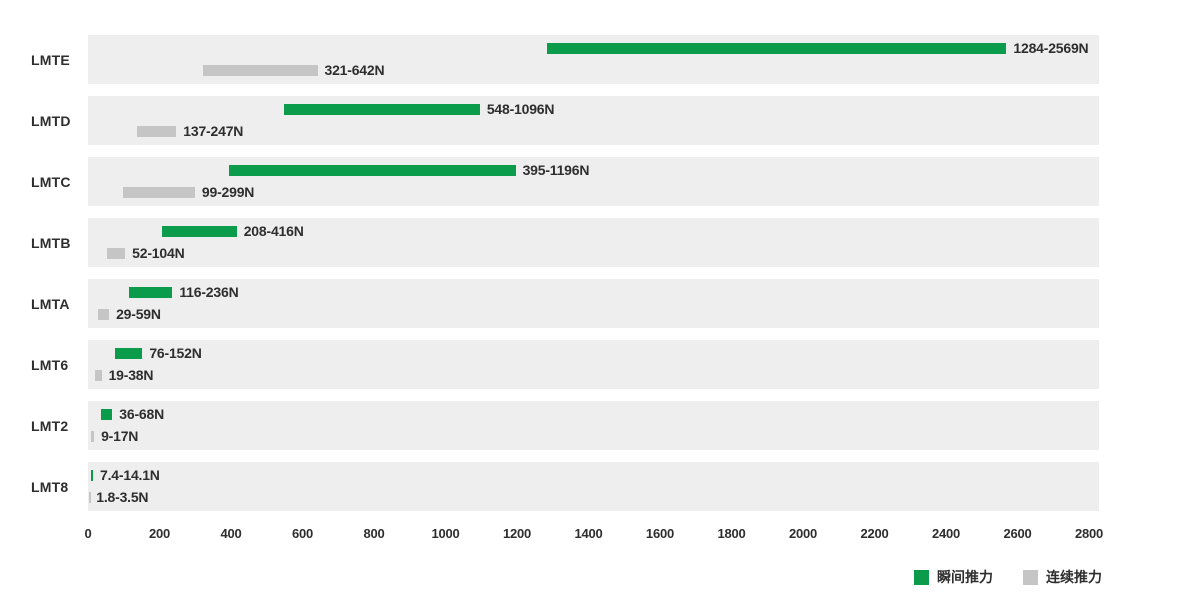  Describe the element at coordinates (231, 533) in the screenshot. I see `x-tick-label: 400` at that location.